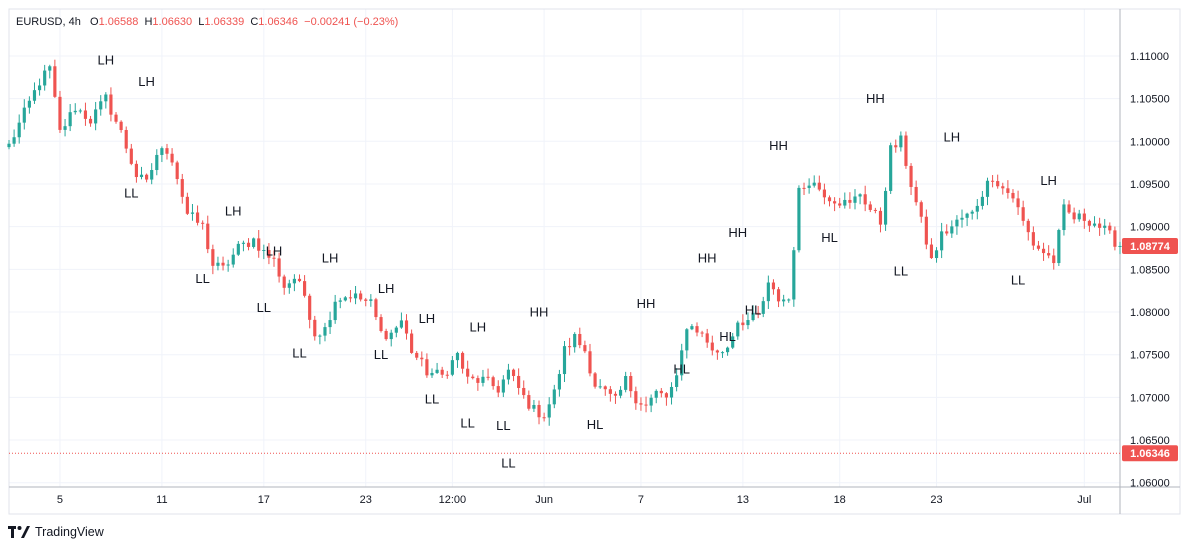 The width and height of the screenshot is (1189, 549). I want to click on brand-footer: TradingView, so click(56, 532).